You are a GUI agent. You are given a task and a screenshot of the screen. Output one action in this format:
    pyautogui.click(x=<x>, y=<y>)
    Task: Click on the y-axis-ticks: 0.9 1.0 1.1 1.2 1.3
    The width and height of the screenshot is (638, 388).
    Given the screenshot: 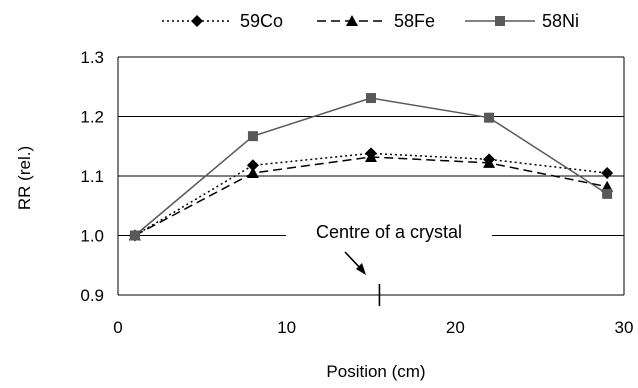 What is the action you would take?
    pyautogui.click(x=92, y=176)
    